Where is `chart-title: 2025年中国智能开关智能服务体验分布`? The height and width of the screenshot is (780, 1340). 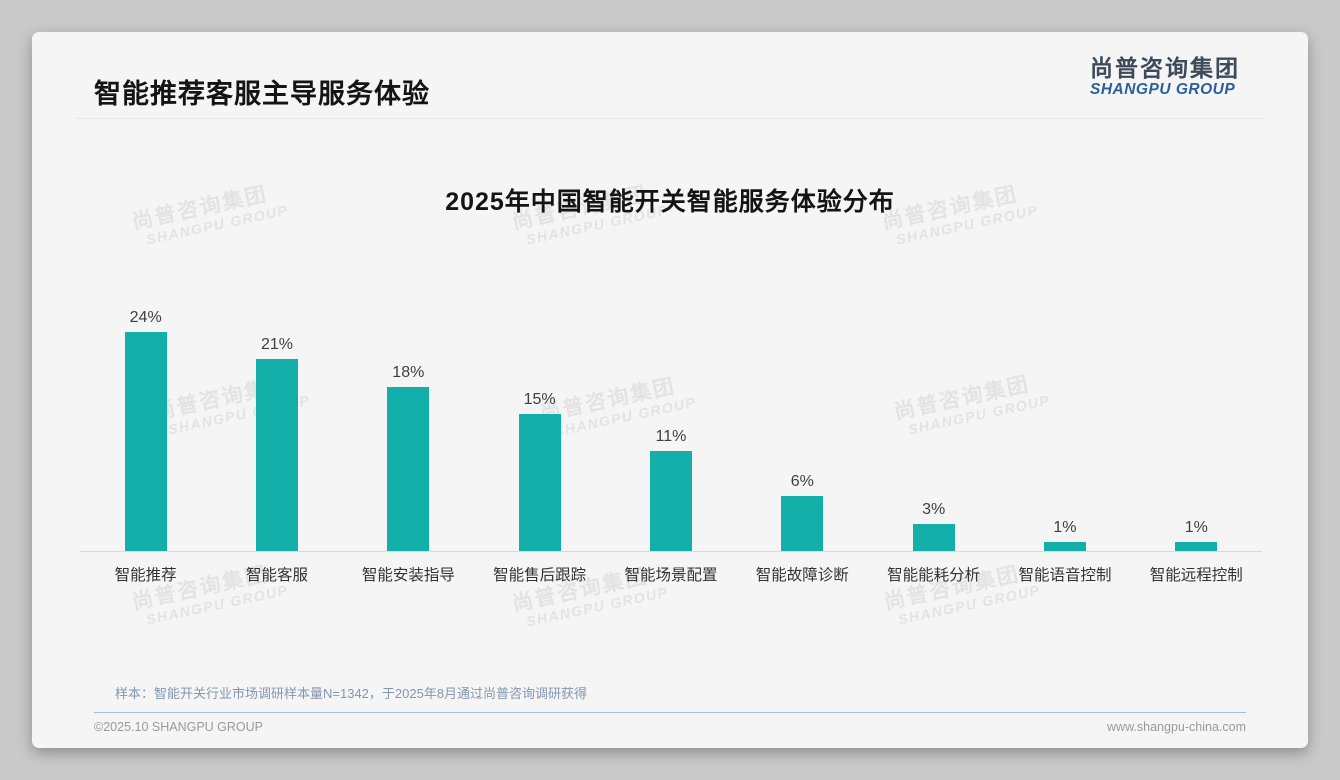
chart-title: 2025年中国智能开关智能服务体验分布 is located at coordinates (670, 202).